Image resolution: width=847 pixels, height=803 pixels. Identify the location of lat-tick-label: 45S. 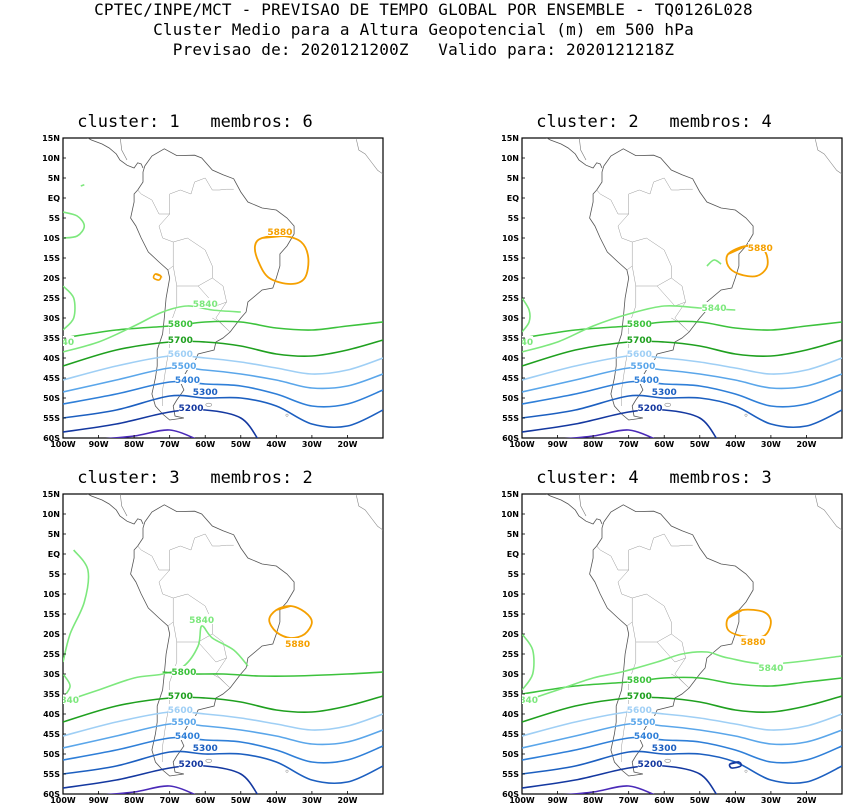
(51, 734).